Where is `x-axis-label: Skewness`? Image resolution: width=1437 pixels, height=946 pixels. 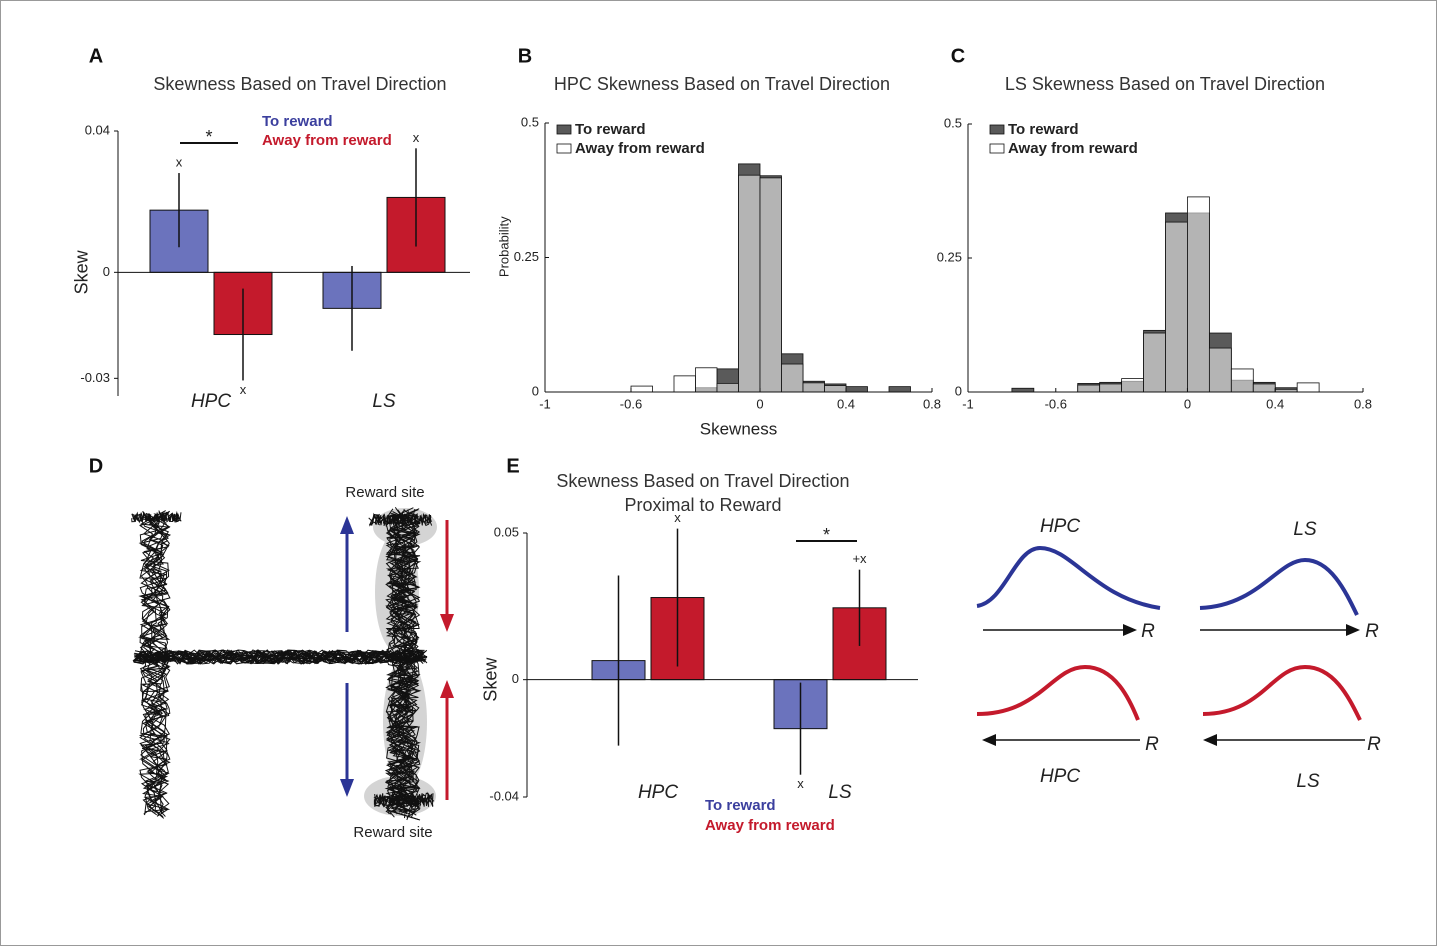
x-axis-label: Skewness is located at coordinates (738, 428).